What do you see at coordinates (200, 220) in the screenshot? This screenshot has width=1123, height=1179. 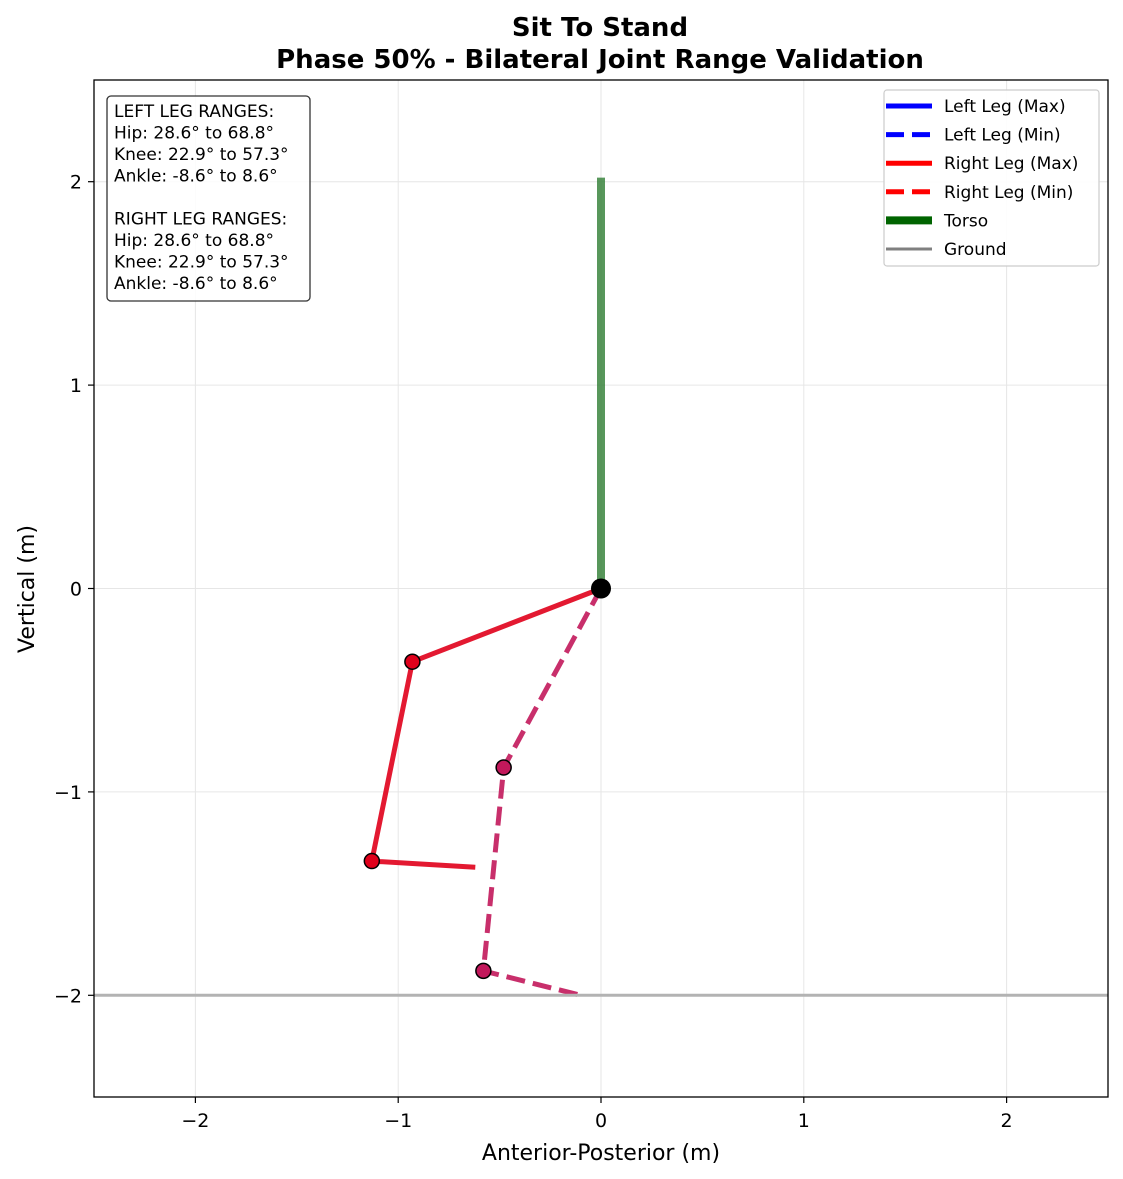 I see `annotation-line: RIGHT LEG RANGES:` at bounding box center [200, 220].